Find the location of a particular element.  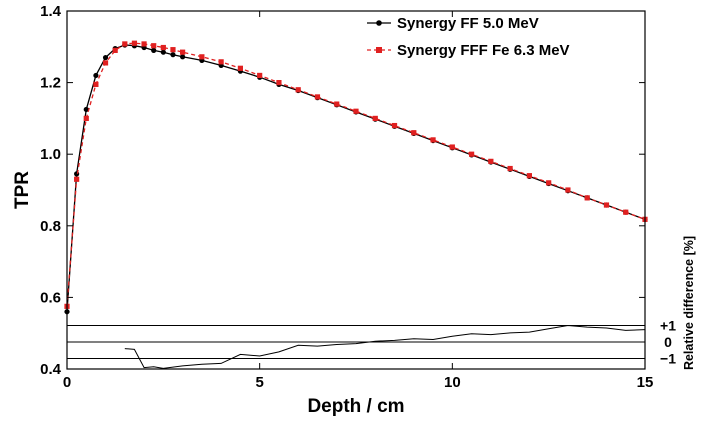

x-tick-label: 15 is located at coordinates (645, 382).